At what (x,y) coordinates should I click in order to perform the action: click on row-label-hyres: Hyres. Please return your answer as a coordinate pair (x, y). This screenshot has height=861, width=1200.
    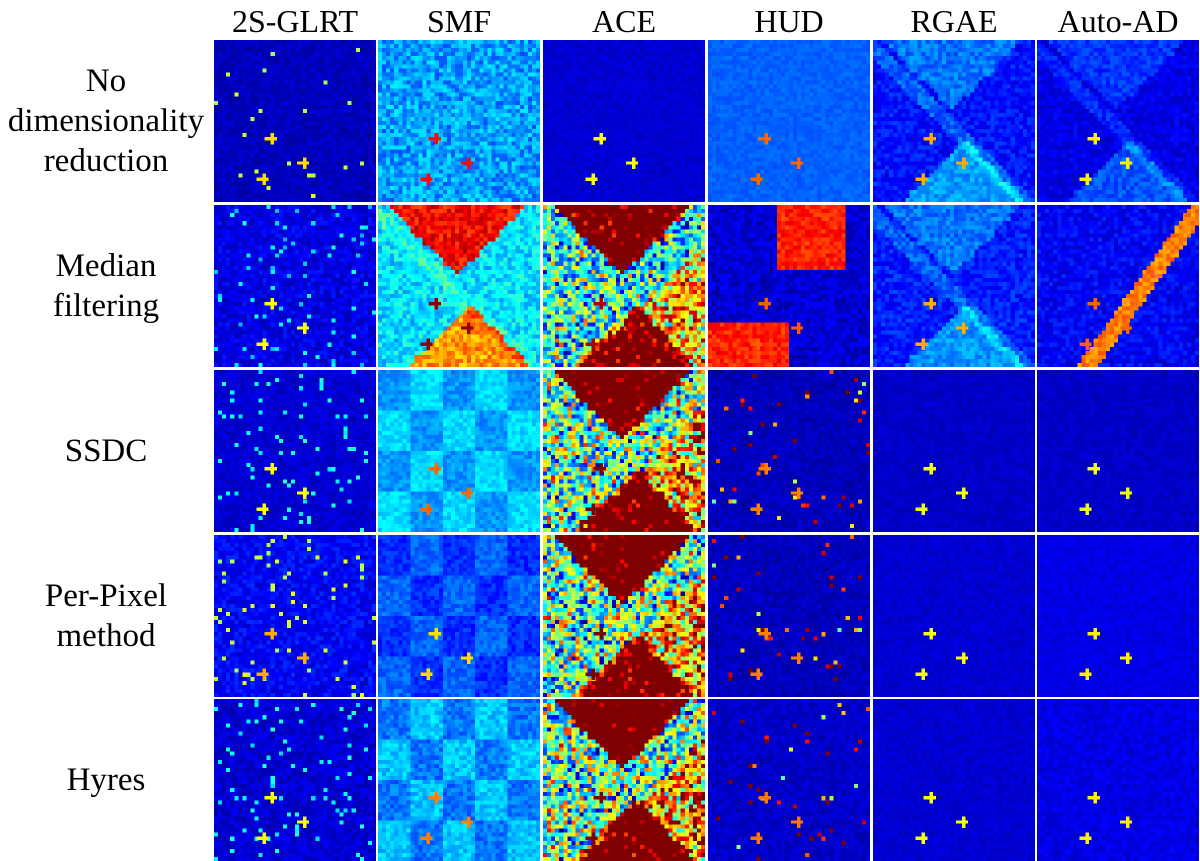
    Looking at the image, I should click on (106, 780).